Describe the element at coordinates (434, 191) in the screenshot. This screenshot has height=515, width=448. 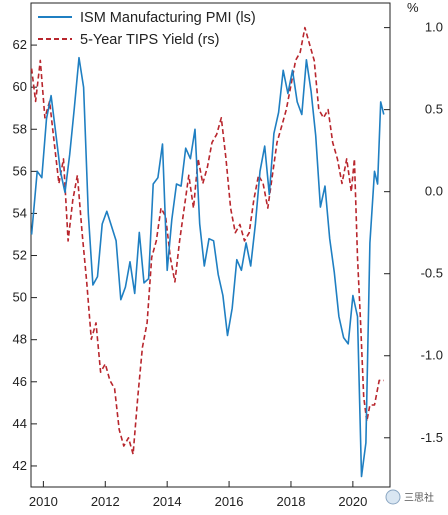
I see `right-tick-label: 0.0` at that location.